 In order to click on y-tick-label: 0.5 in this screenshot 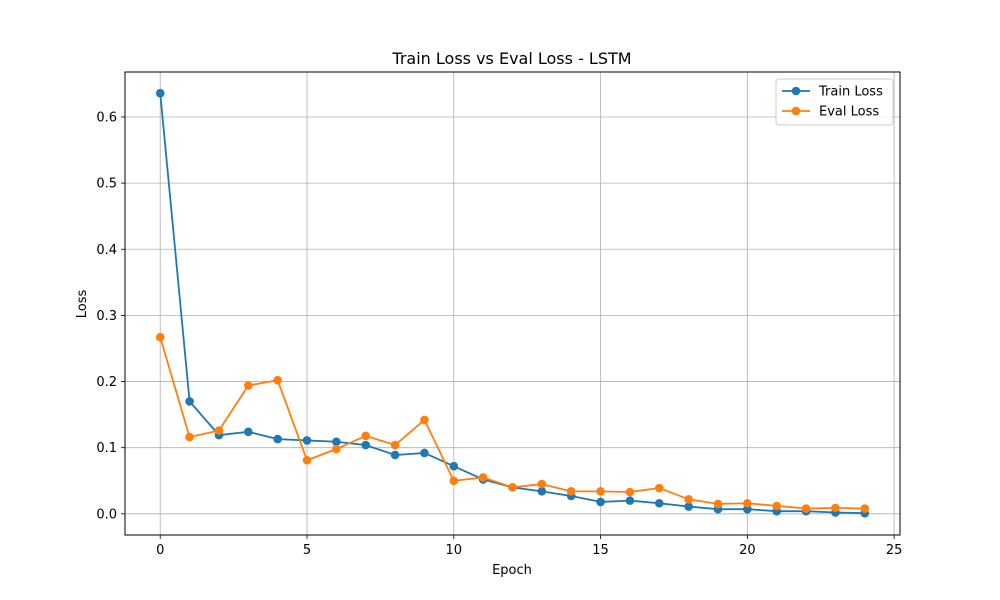, I will do `click(106, 184)`.